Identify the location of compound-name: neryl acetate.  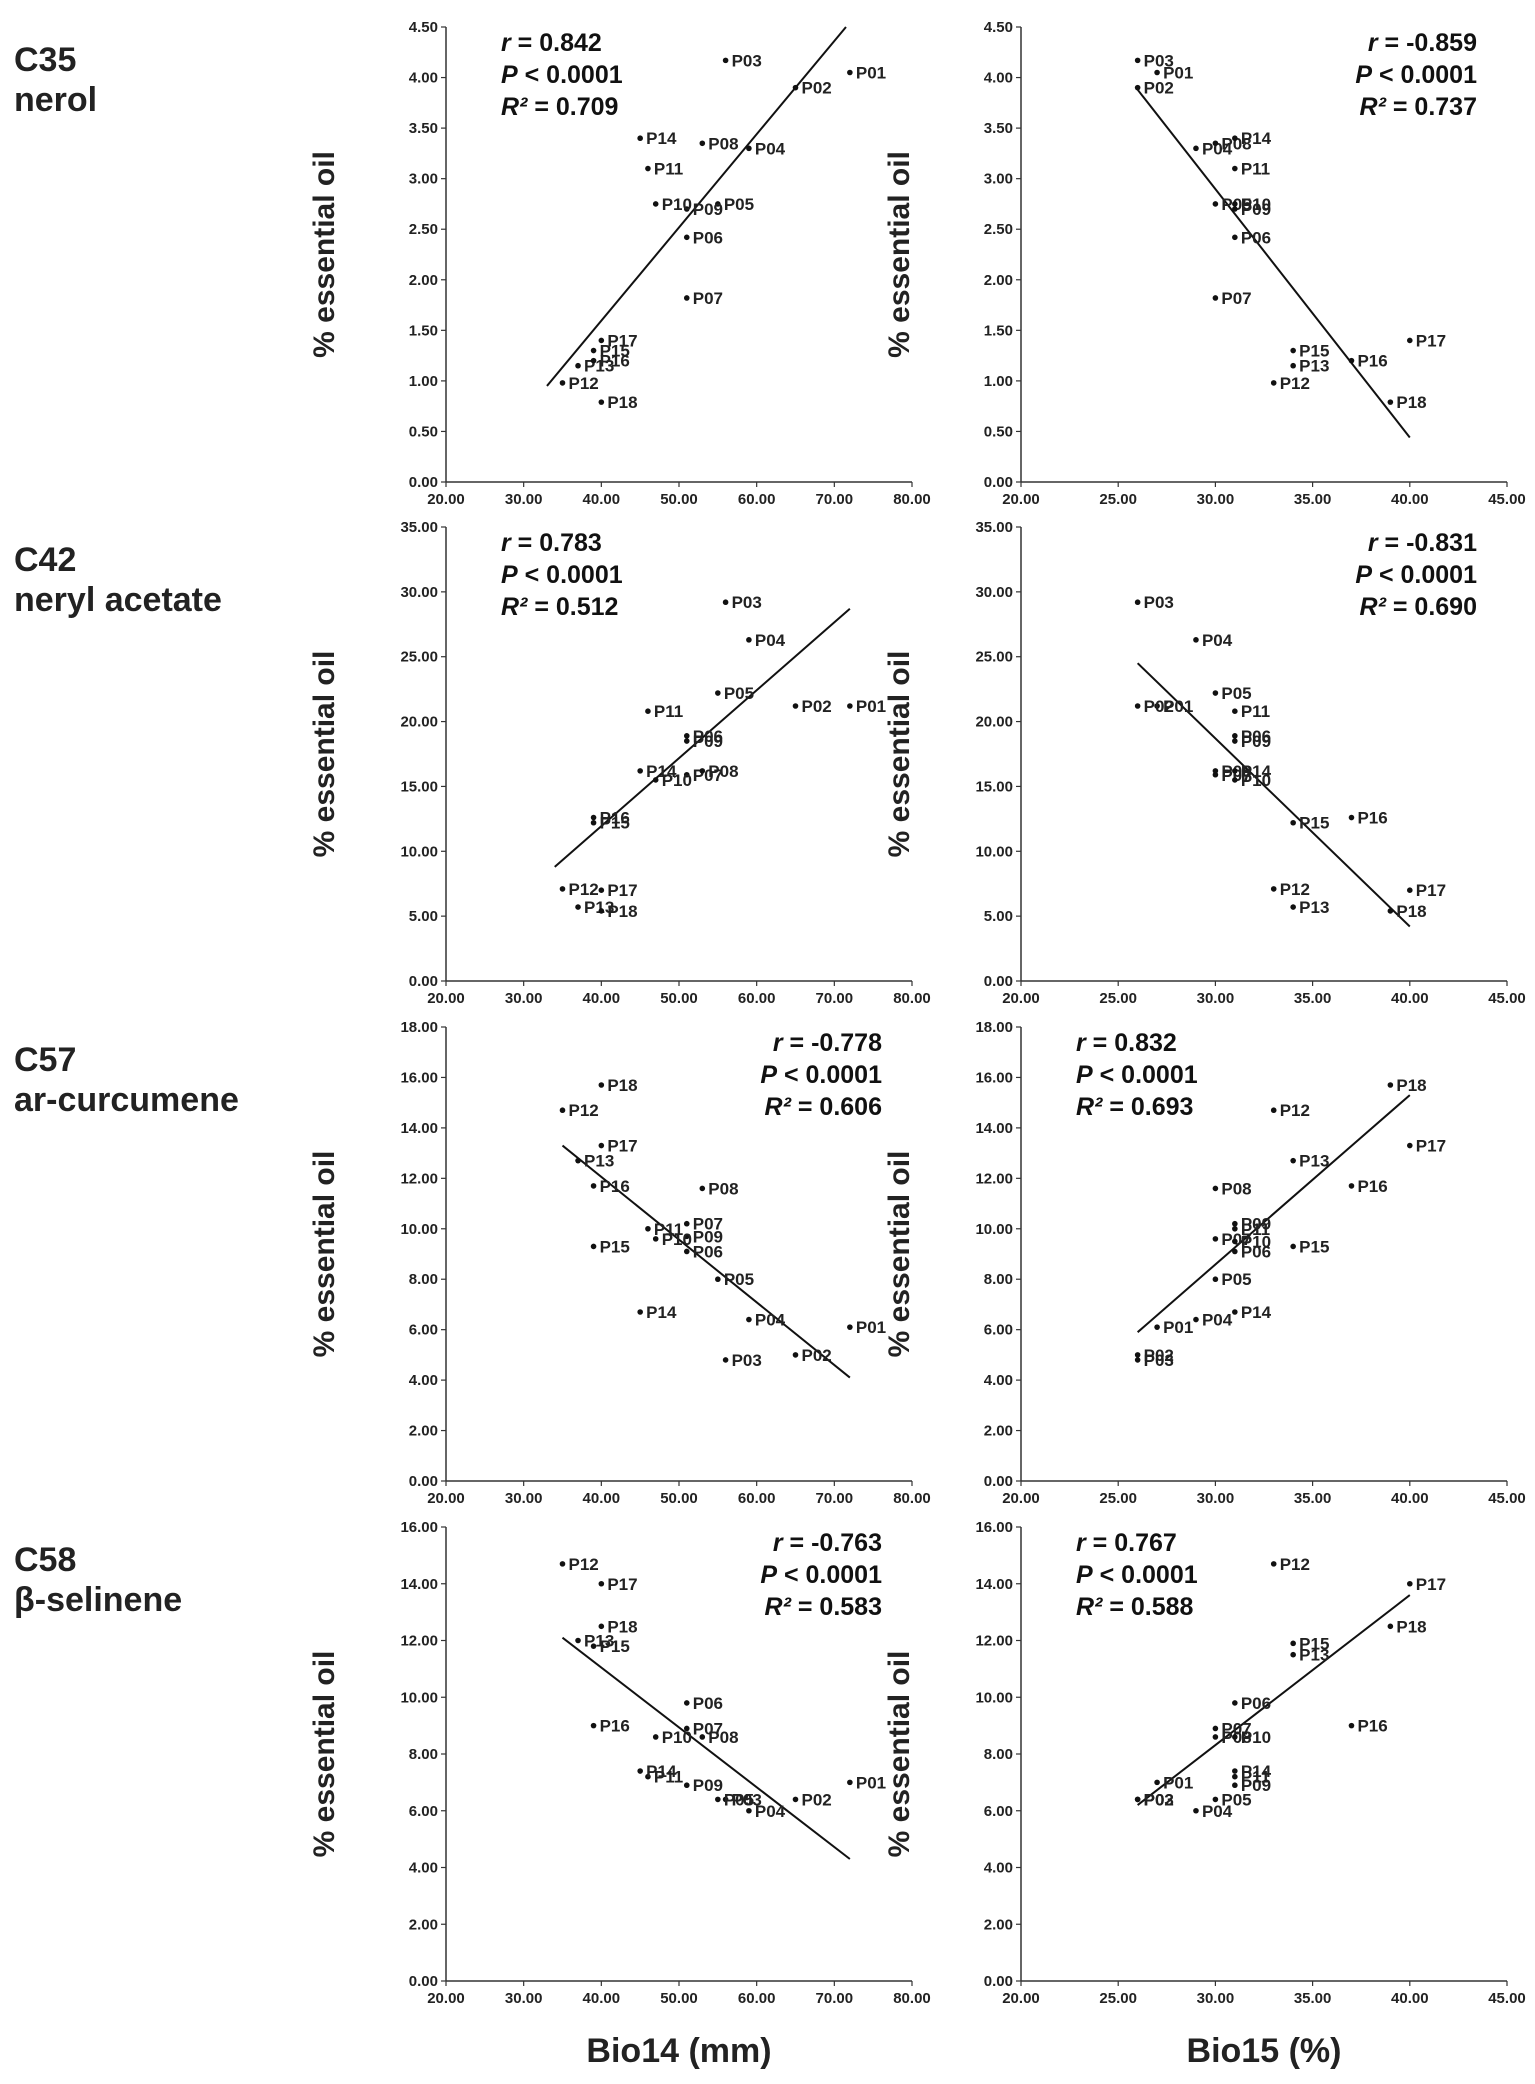
(118, 600).